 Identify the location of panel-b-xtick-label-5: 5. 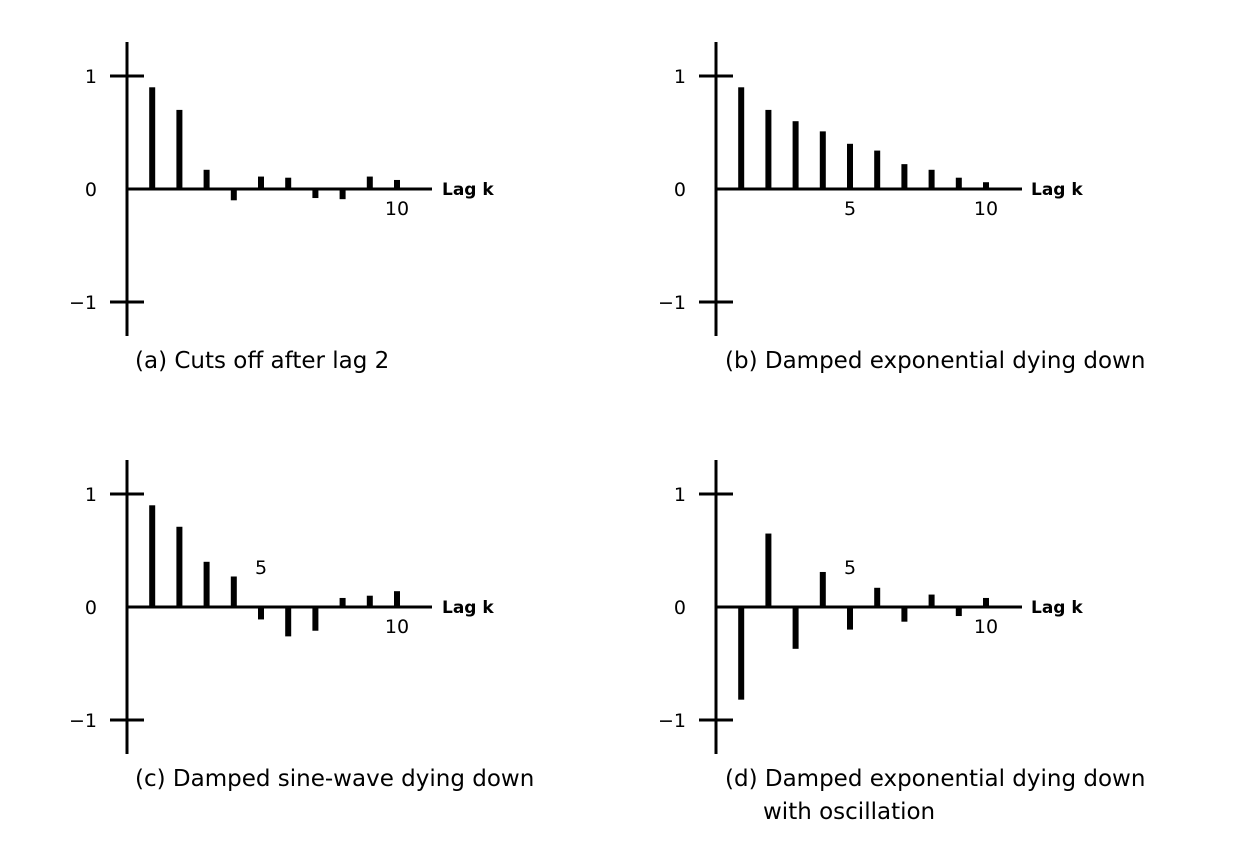
(850, 209).